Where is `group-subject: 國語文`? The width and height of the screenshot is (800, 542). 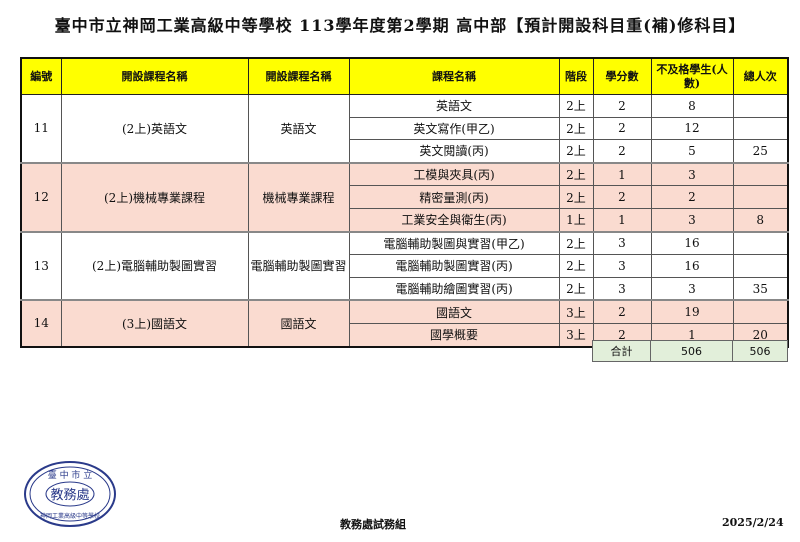
group-subject: 國語文 is located at coordinates (298, 323).